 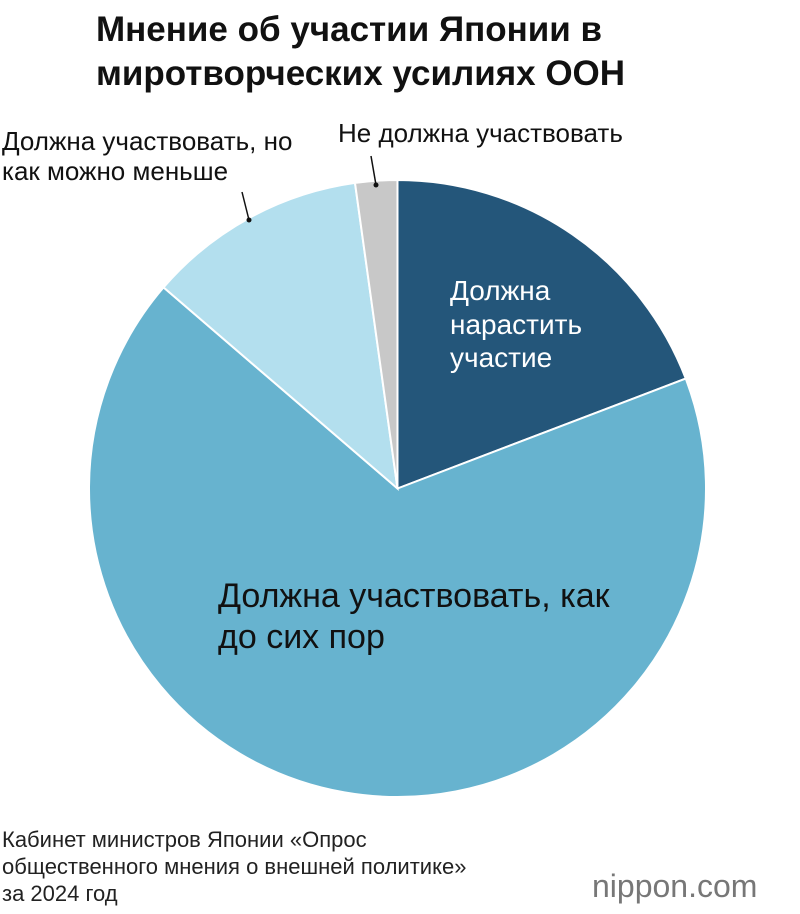 I want to click on logo: nippon.com, so click(x=675, y=886).